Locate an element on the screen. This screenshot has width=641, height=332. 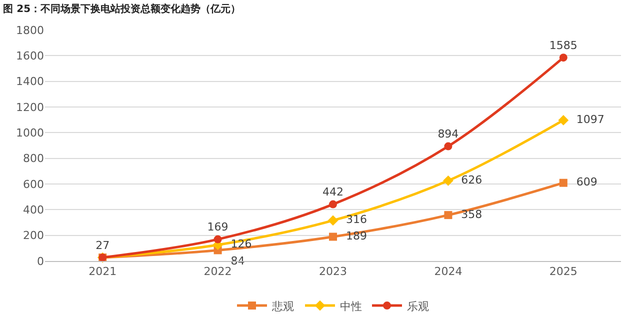
y-tick-label: 1000 is located at coordinates (30, 133).